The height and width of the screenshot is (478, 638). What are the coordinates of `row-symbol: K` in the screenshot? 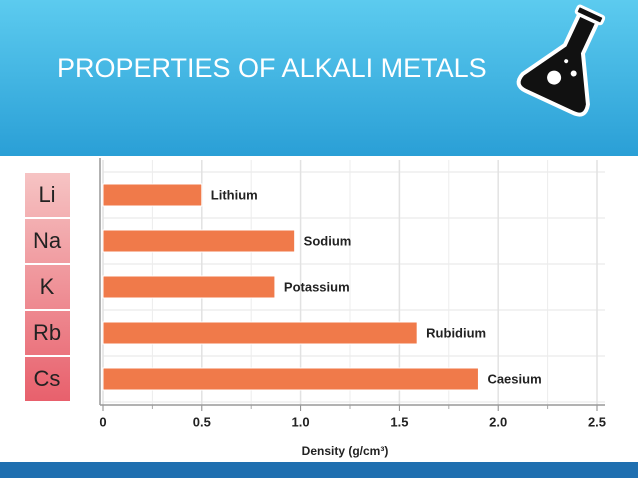 It's located at (47, 286).